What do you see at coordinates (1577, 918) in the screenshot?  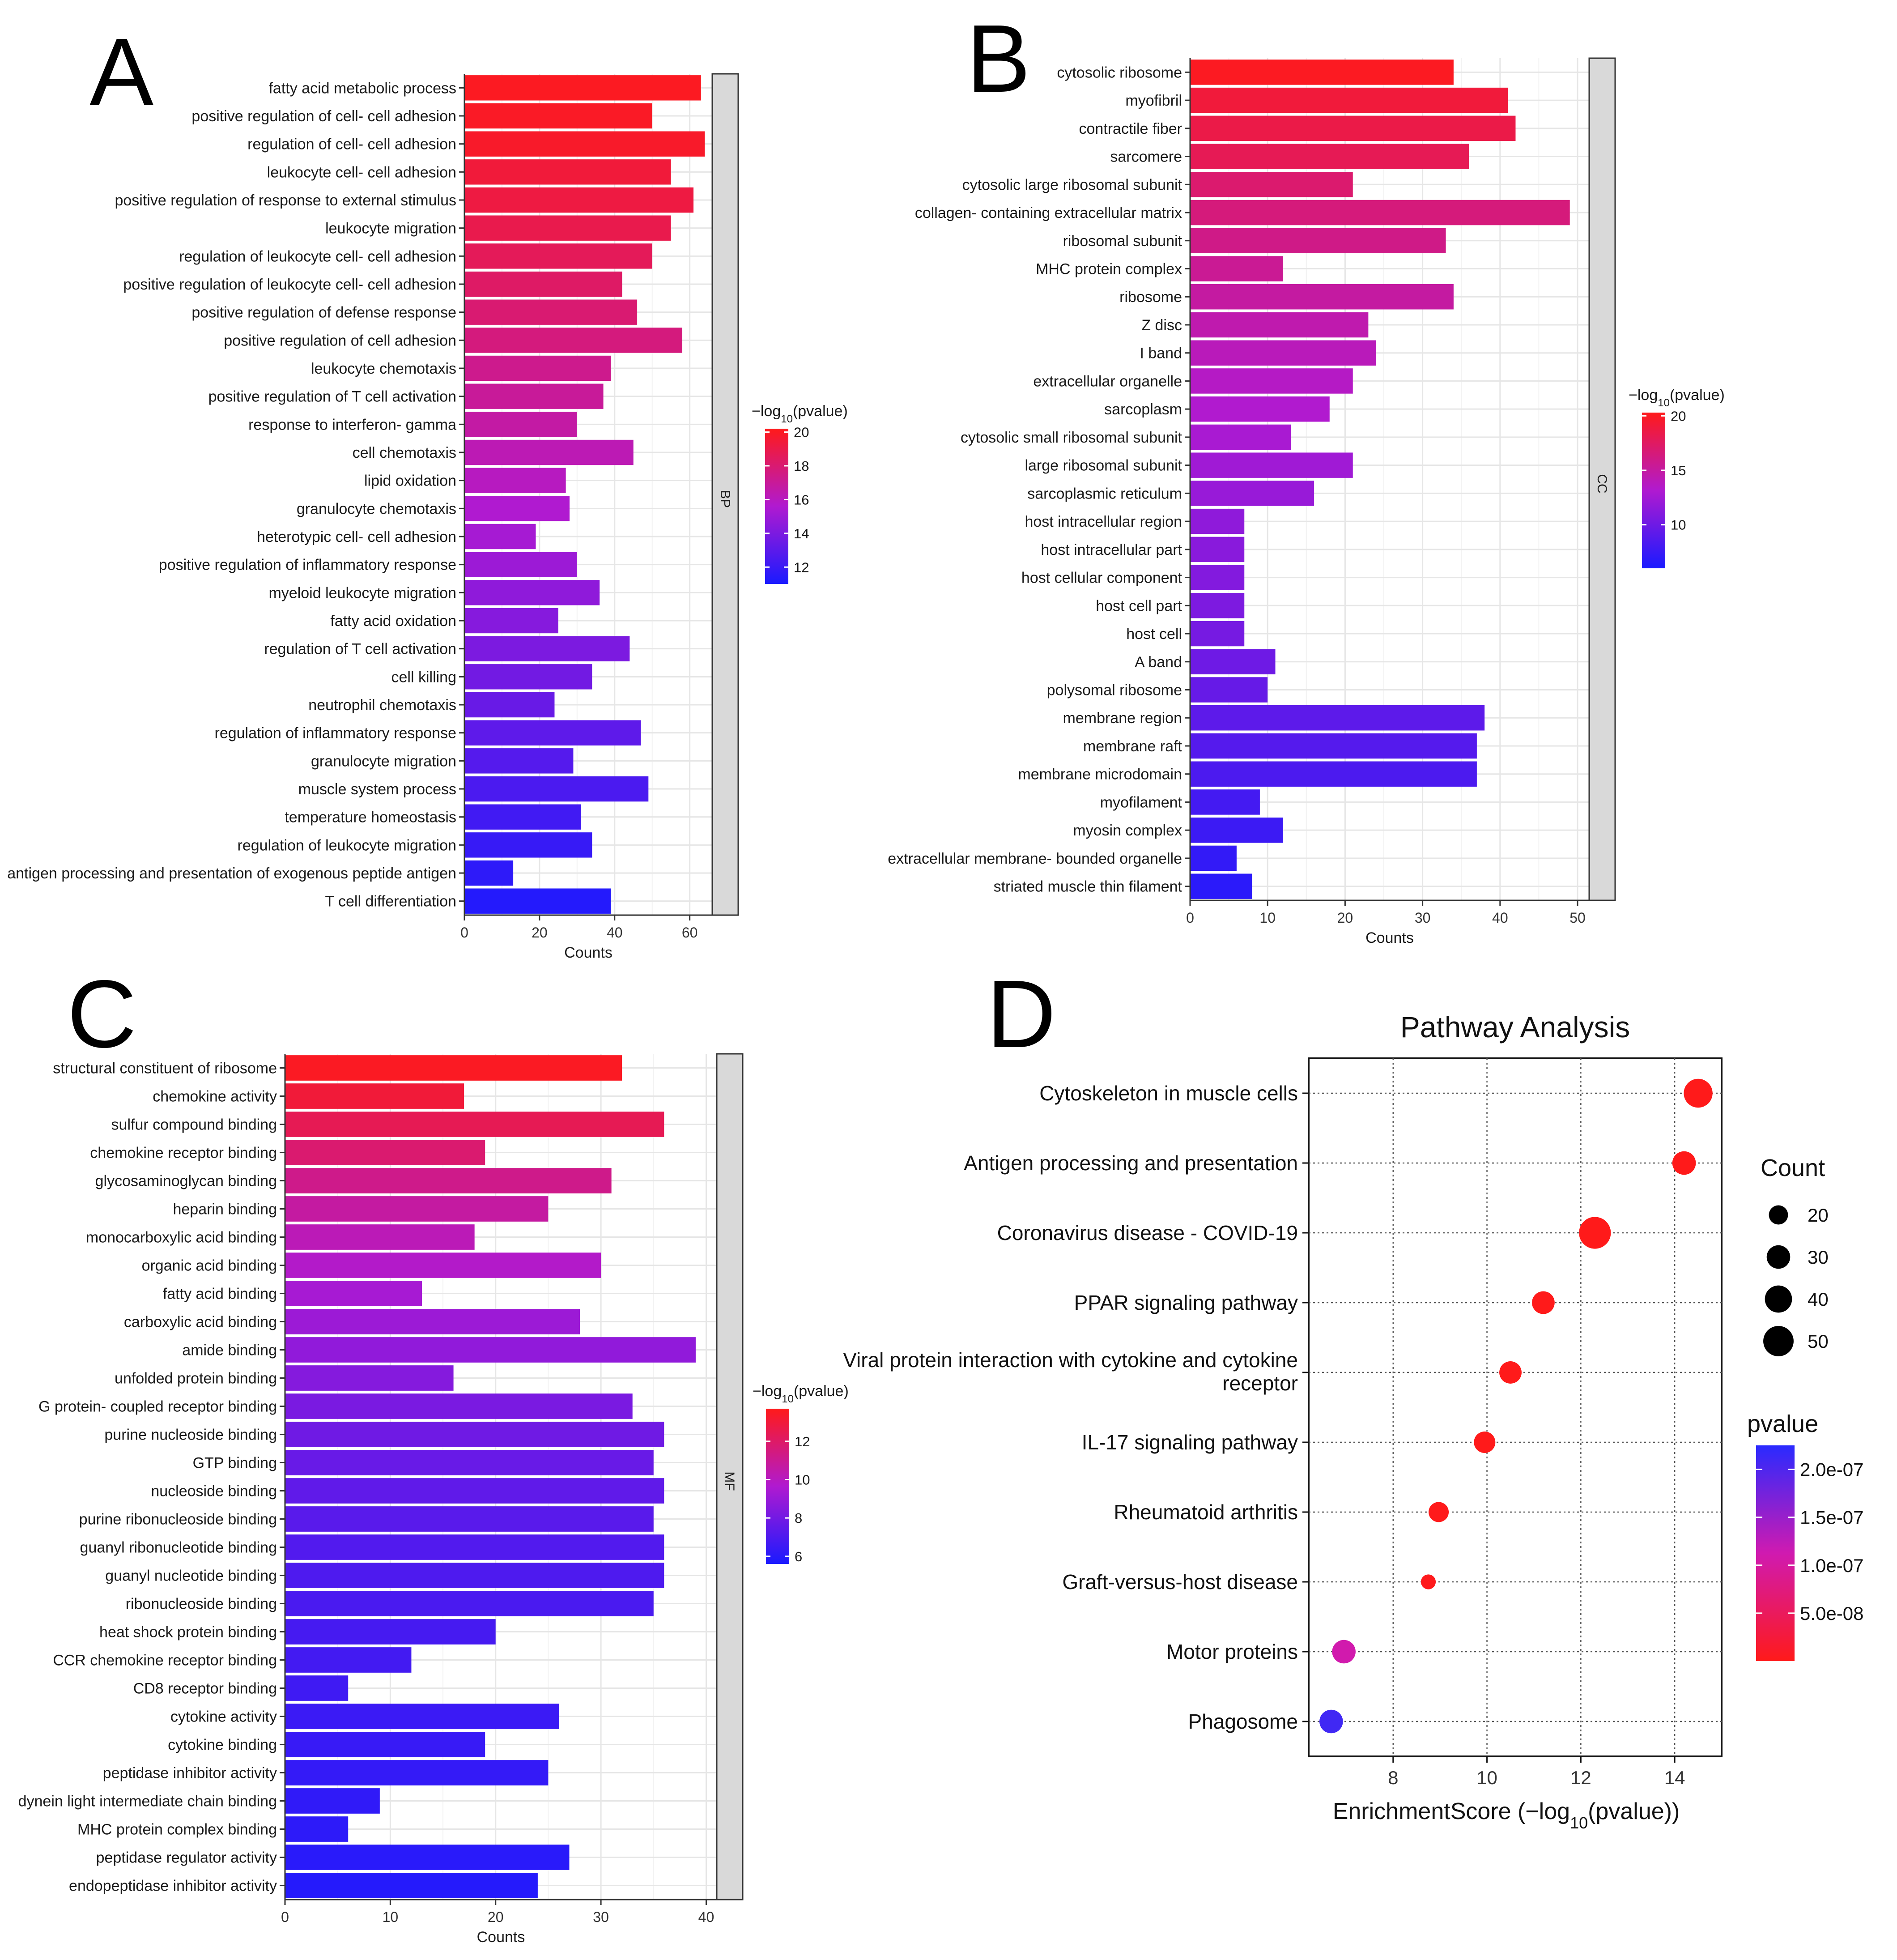 I see `x-tick-label: 50` at bounding box center [1577, 918].